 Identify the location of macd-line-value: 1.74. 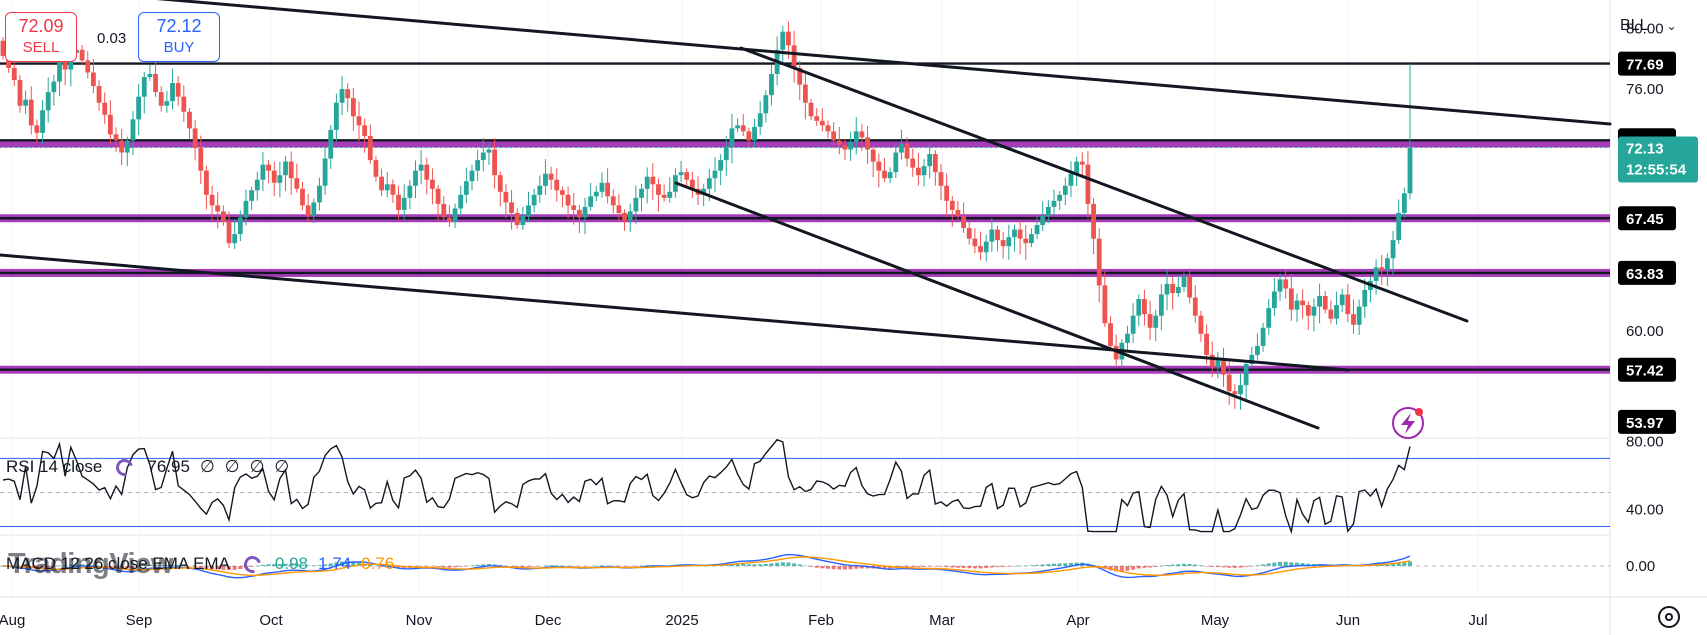
(335, 563).